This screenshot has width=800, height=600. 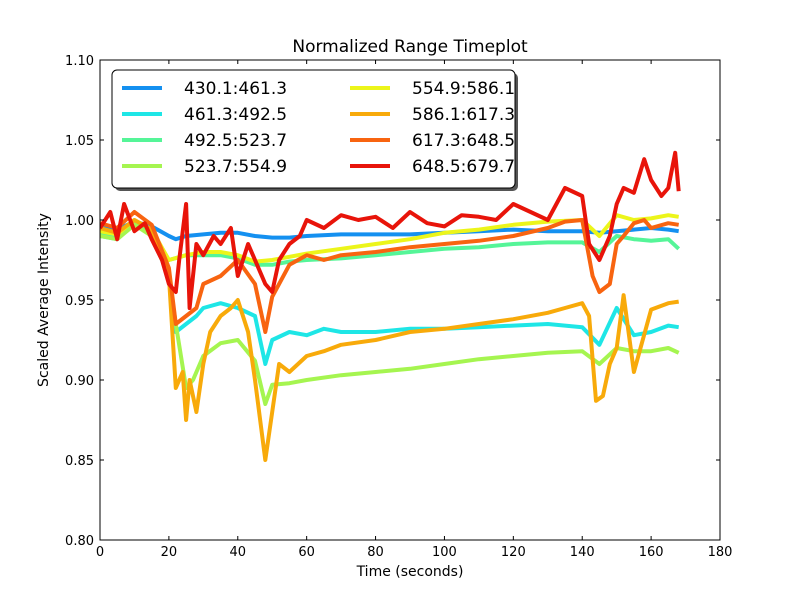 What do you see at coordinates (463, 141) in the screenshot?
I see `legend-label: 617.3:648.5` at bounding box center [463, 141].